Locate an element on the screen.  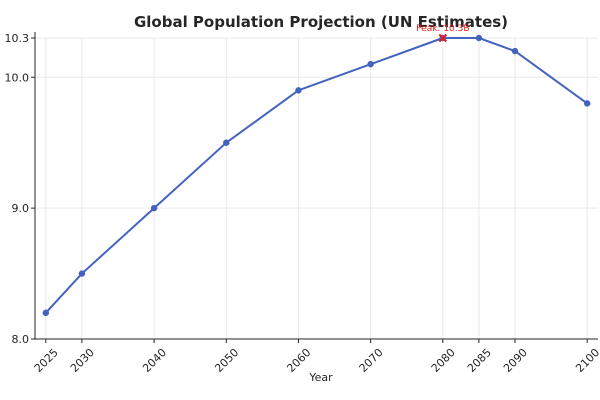
x-axis-label: Year is located at coordinates (320, 377).